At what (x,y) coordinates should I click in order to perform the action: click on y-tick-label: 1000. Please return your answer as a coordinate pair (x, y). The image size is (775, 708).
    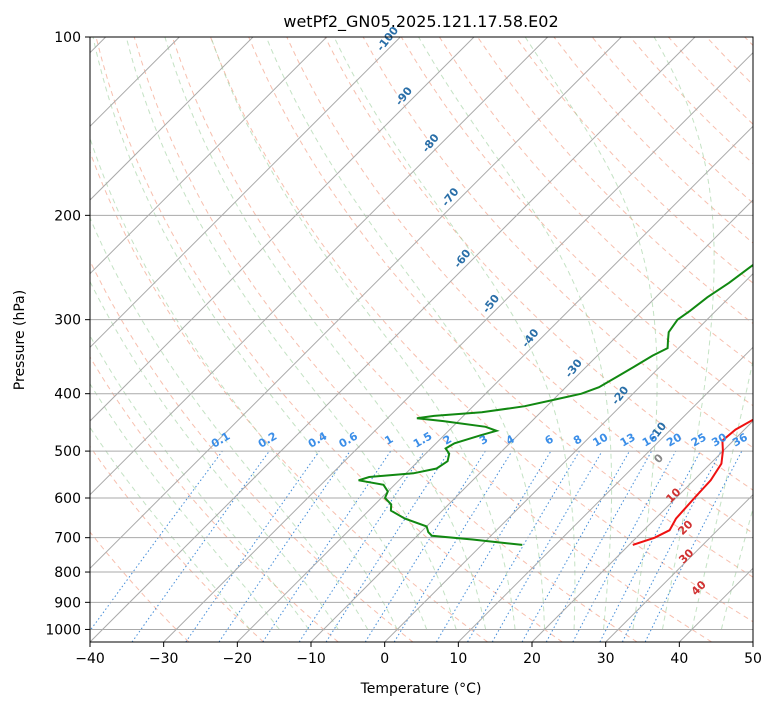
    Looking at the image, I should click on (63, 630).